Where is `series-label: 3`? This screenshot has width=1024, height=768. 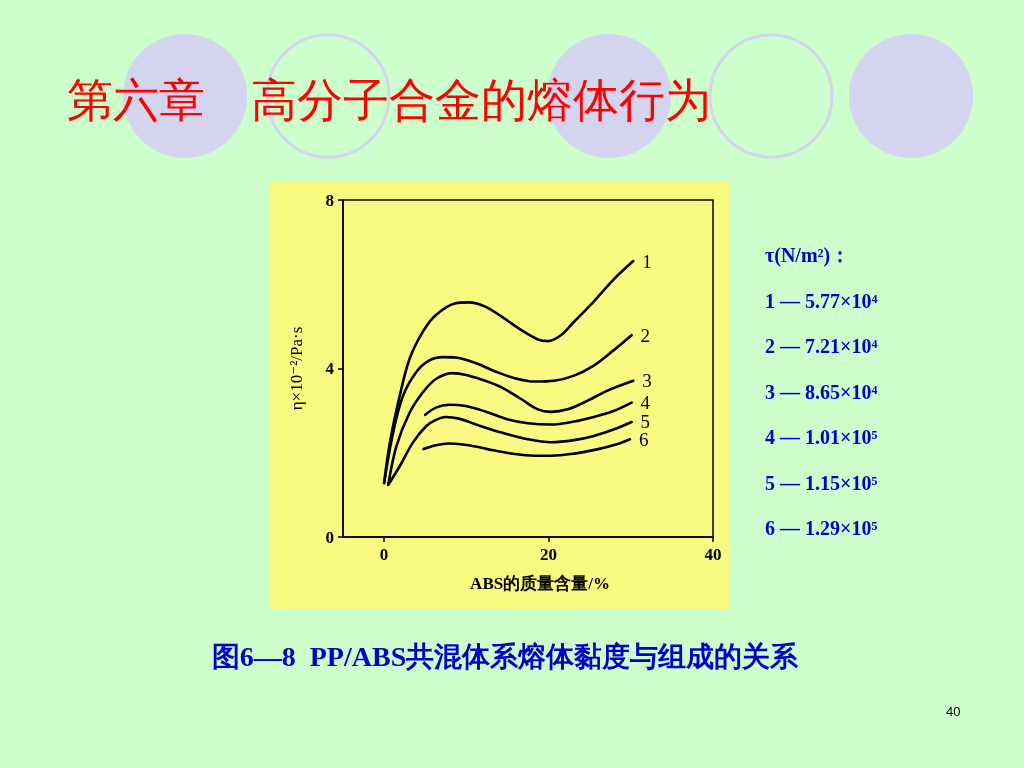 series-label: 3 is located at coordinates (647, 381).